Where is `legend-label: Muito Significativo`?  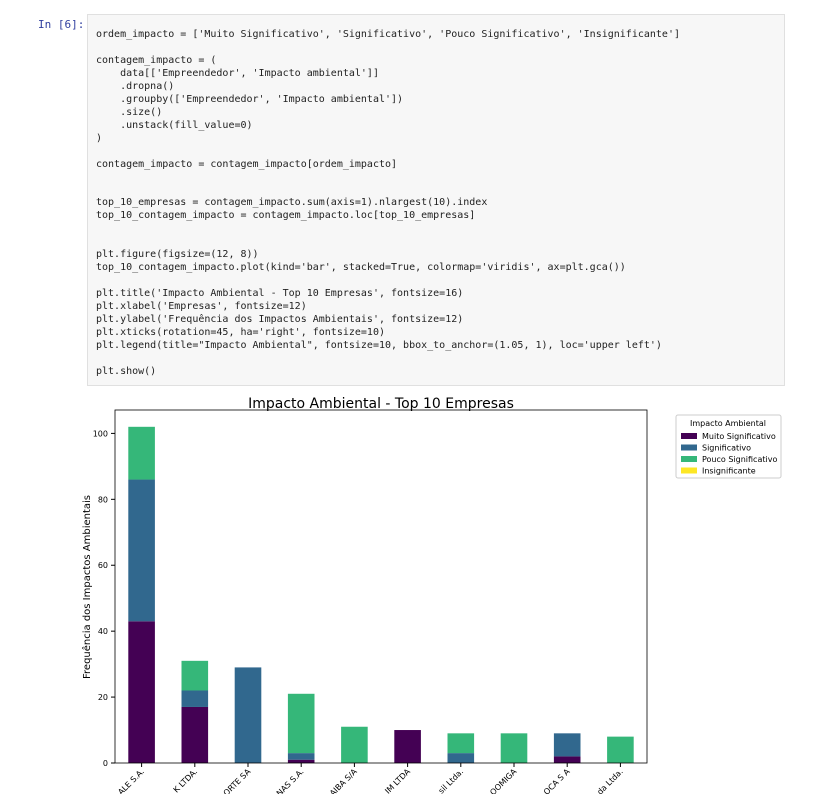
legend-label: Muito Significativo is located at coordinates (739, 436).